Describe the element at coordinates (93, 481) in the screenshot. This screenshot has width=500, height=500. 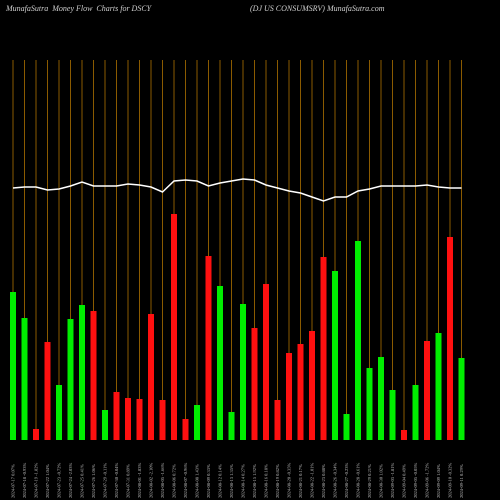
I see `x-tick-label: 2024-07-26 1.06%` at that location.